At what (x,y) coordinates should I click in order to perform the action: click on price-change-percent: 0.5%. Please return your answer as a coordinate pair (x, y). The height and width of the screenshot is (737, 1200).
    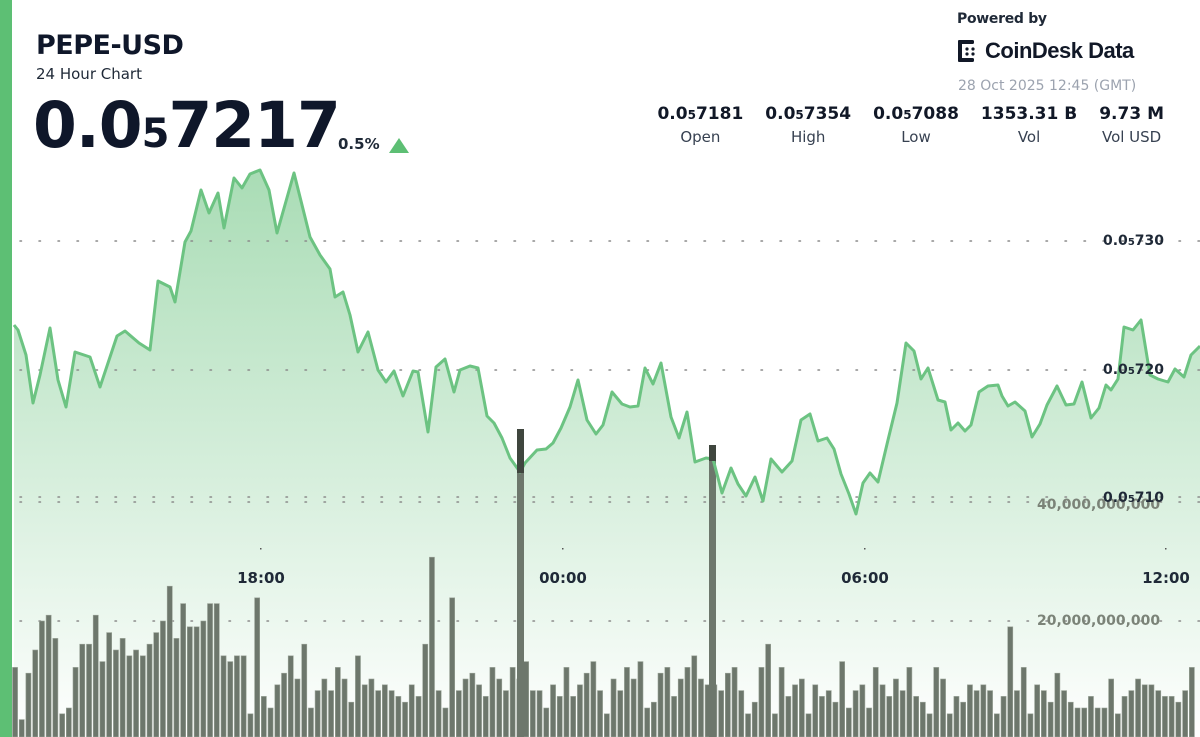
    Looking at the image, I should click on (359, 144).